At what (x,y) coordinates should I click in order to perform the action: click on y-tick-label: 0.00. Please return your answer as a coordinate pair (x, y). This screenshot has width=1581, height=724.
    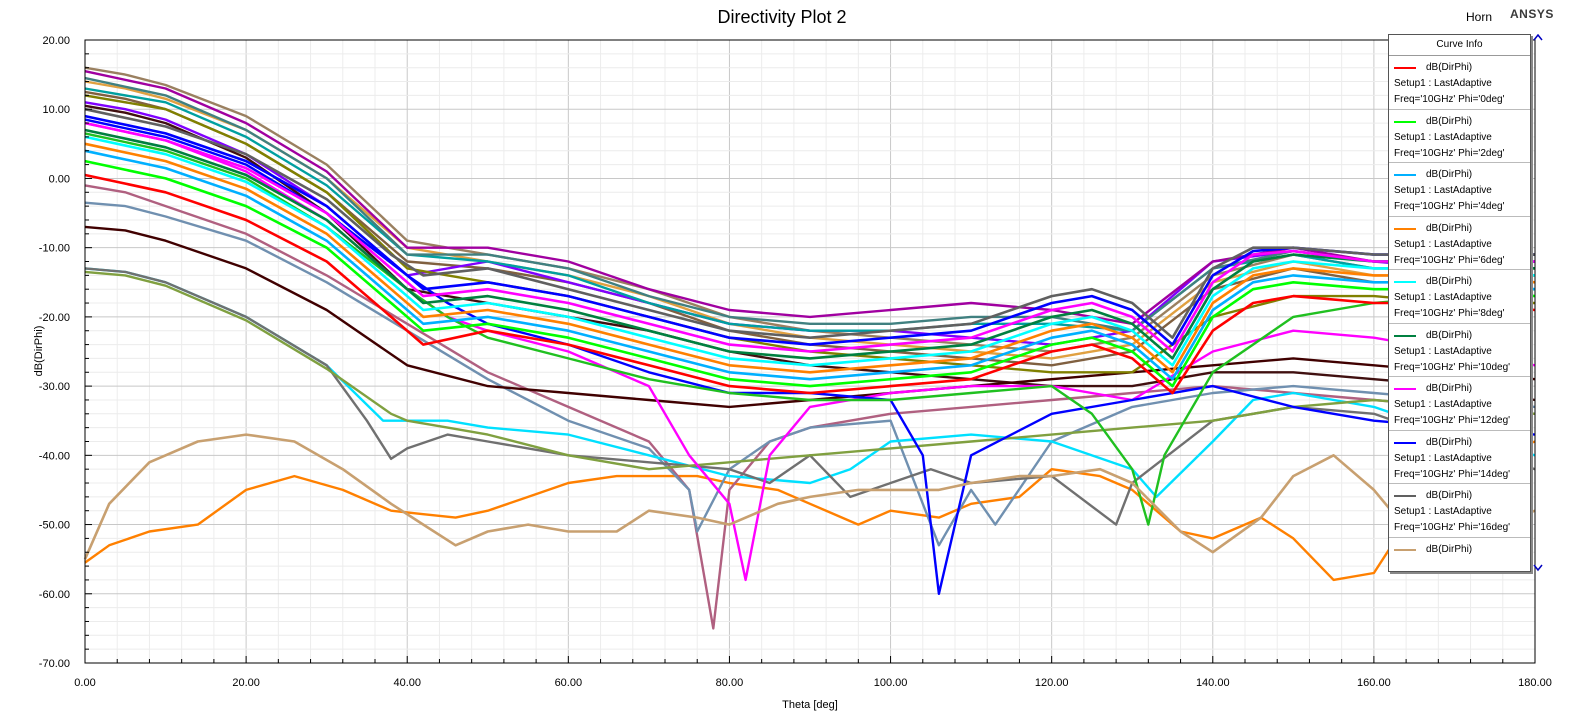
    Looking at the image, I should click on (59, 179).